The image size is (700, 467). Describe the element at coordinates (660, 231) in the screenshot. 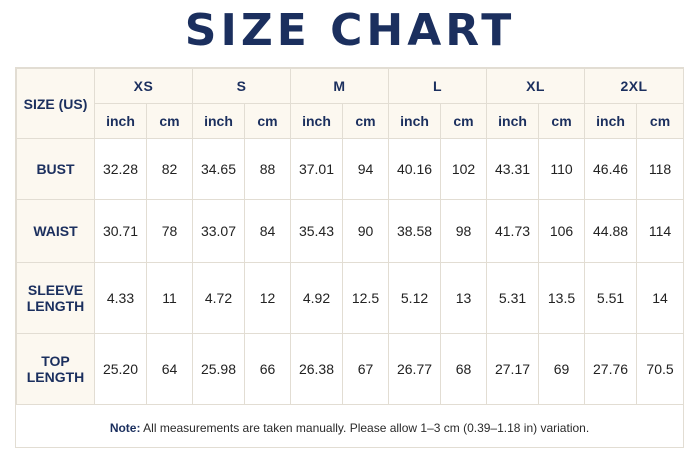

I see `measurement-cell: 114` at that location.